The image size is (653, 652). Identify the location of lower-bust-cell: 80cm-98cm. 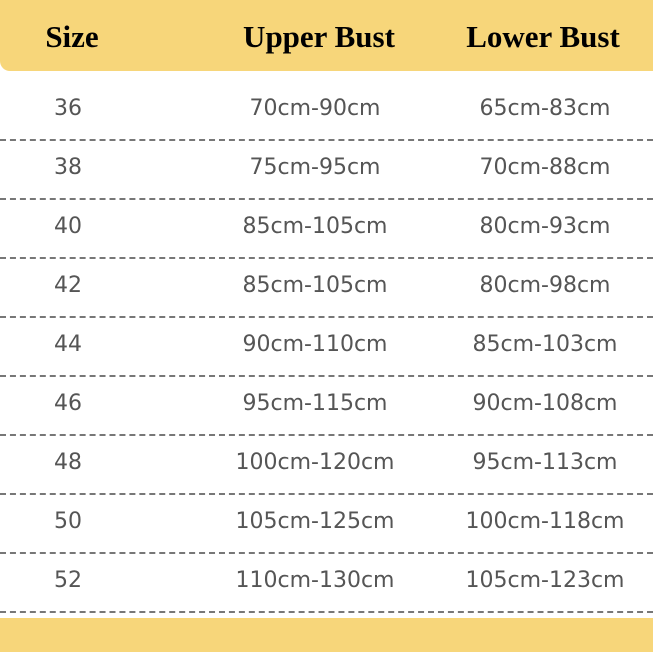
(545, 285).